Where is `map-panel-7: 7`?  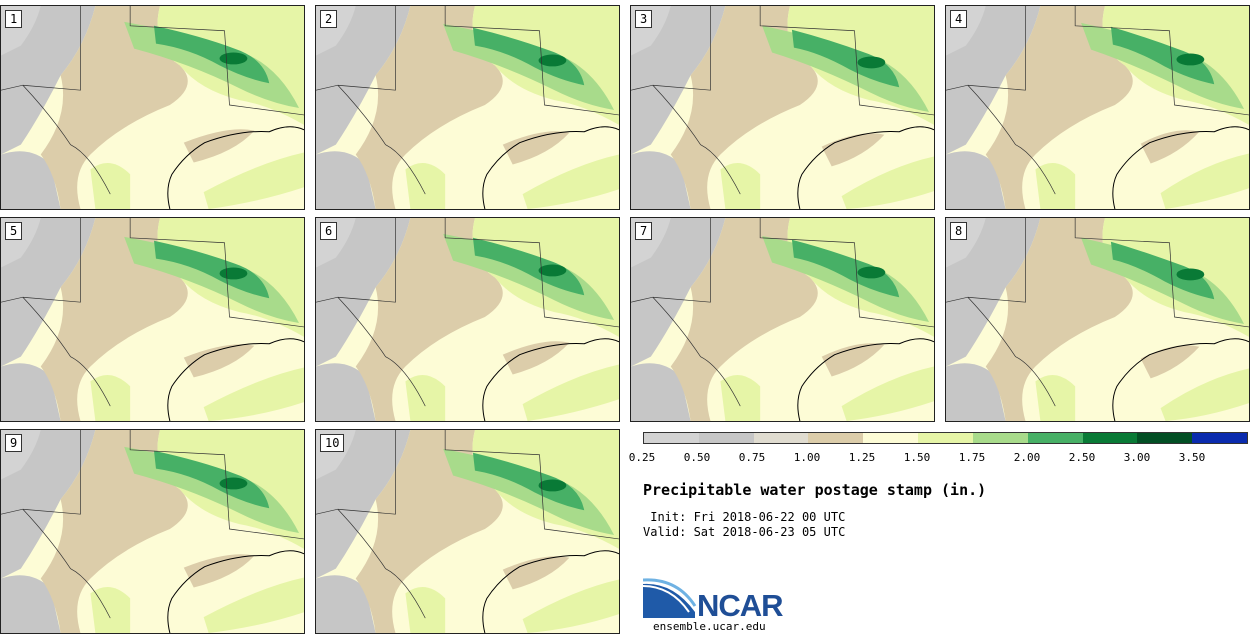
map-panel-7: 7 is located at coordinates (782, 319).